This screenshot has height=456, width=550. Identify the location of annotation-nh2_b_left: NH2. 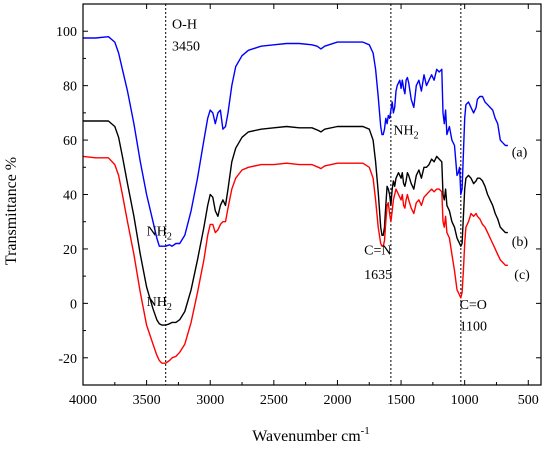
(159, 304).